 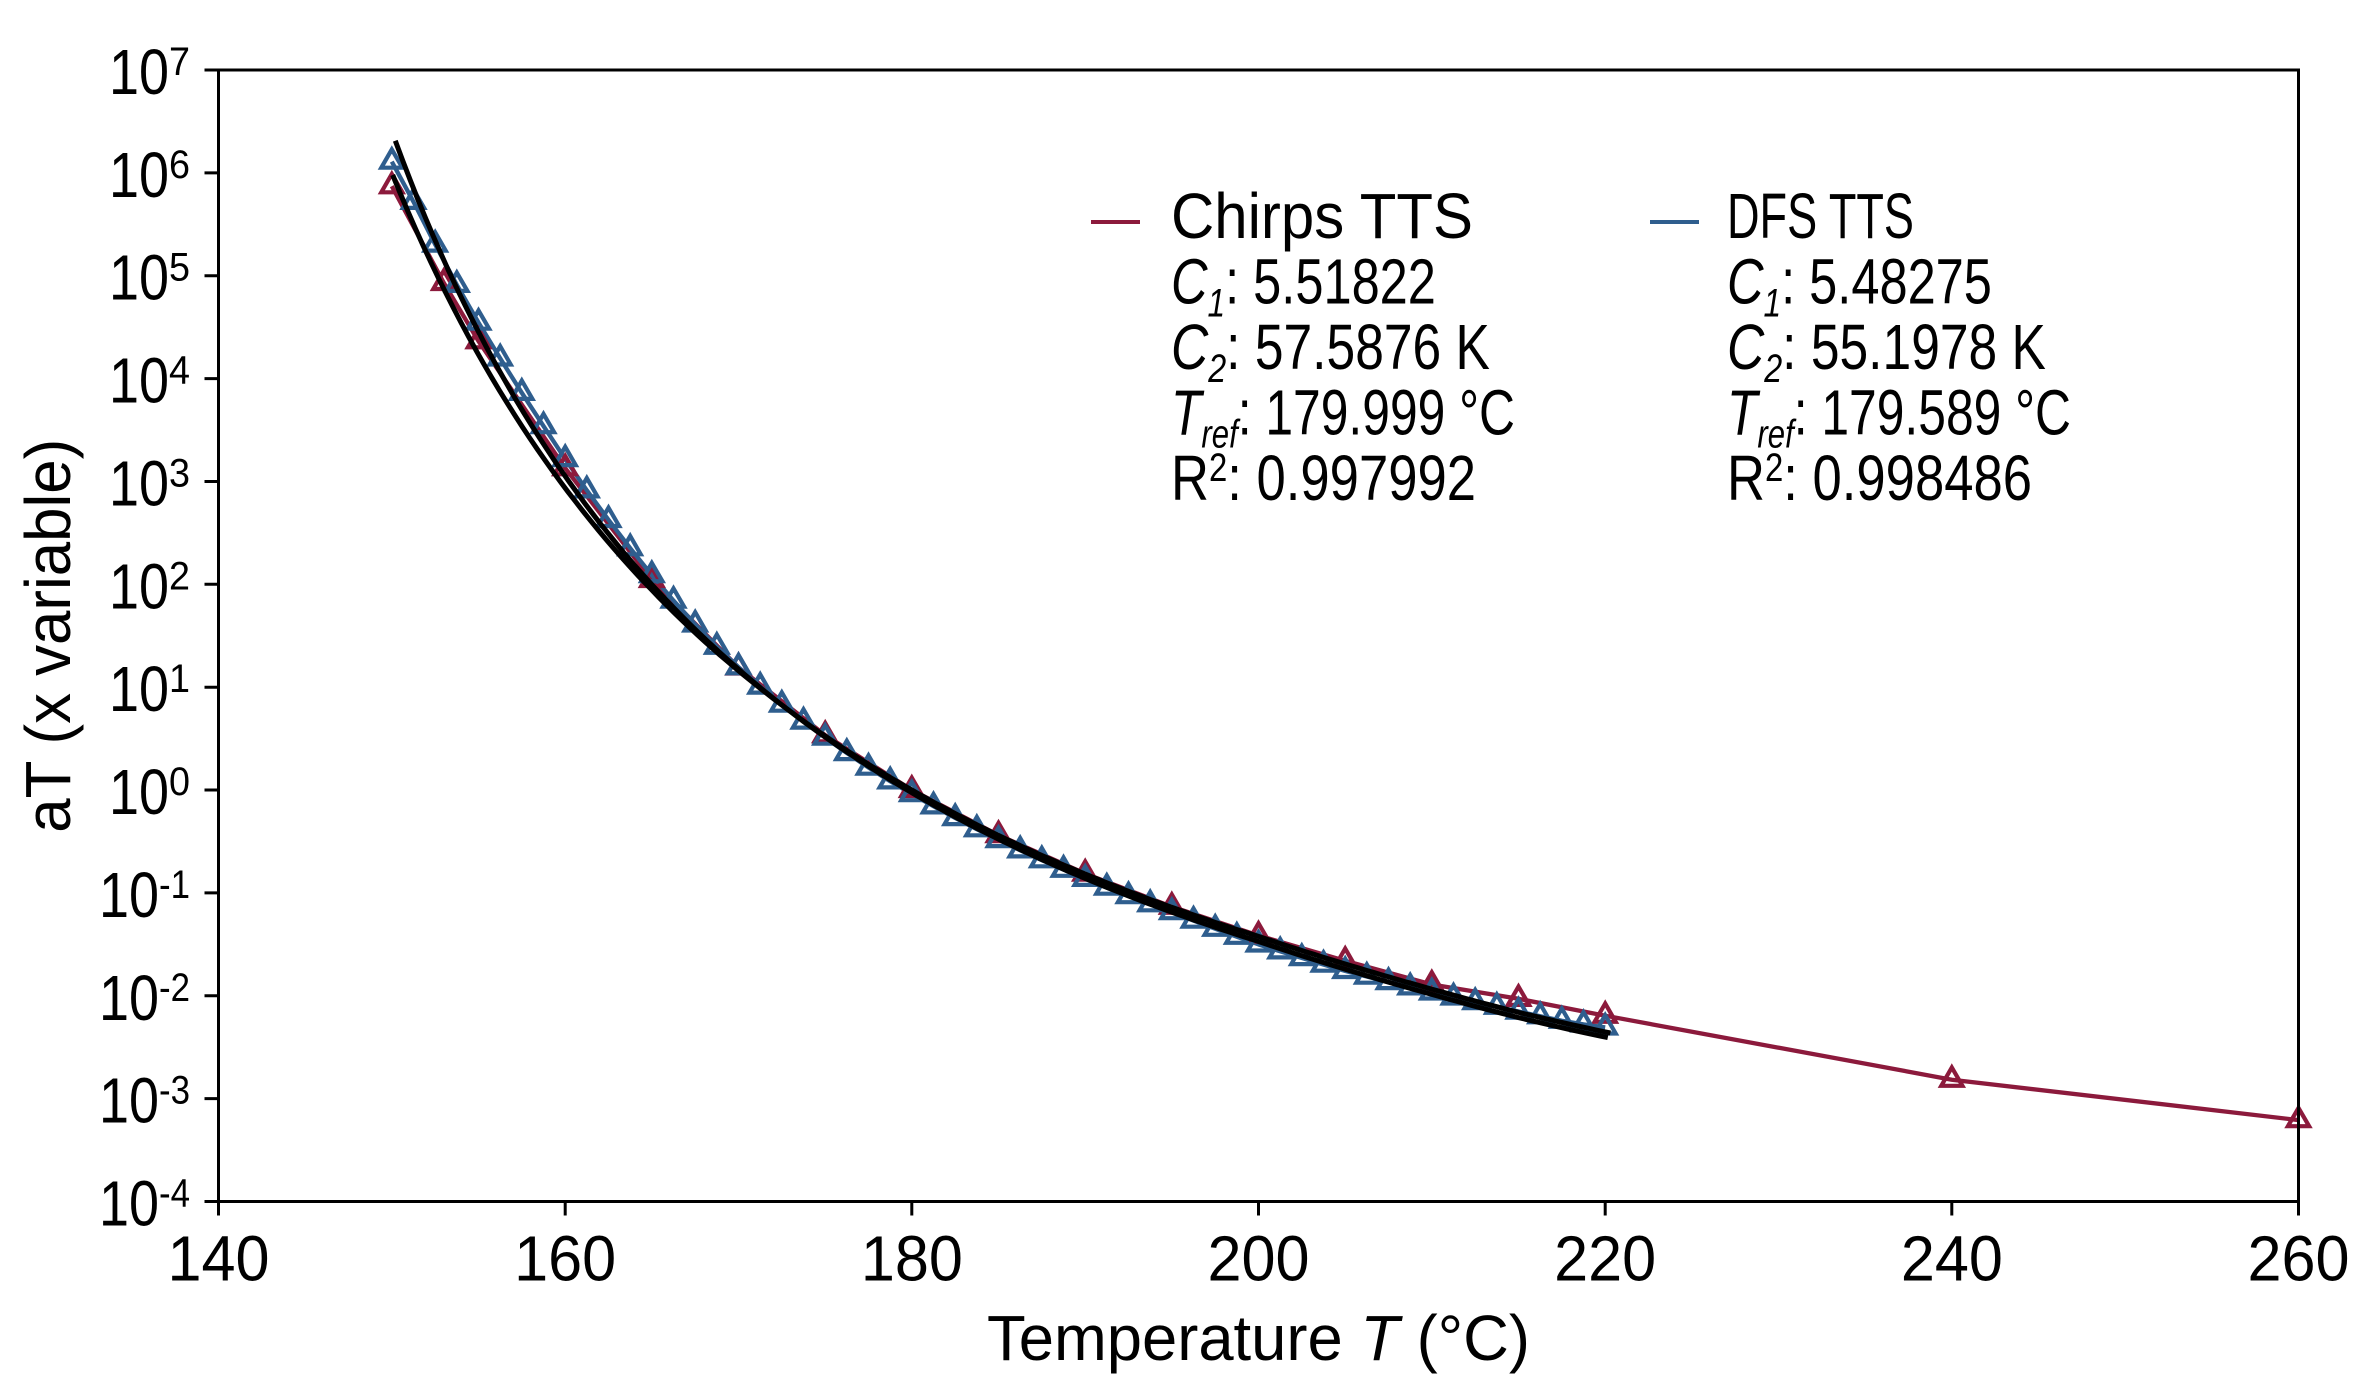 What do you see at coordinates (1343, 417) in the screenshot?
I see `svg-text: Tref: 179.999 °C` at bounding box center [1343, 417].